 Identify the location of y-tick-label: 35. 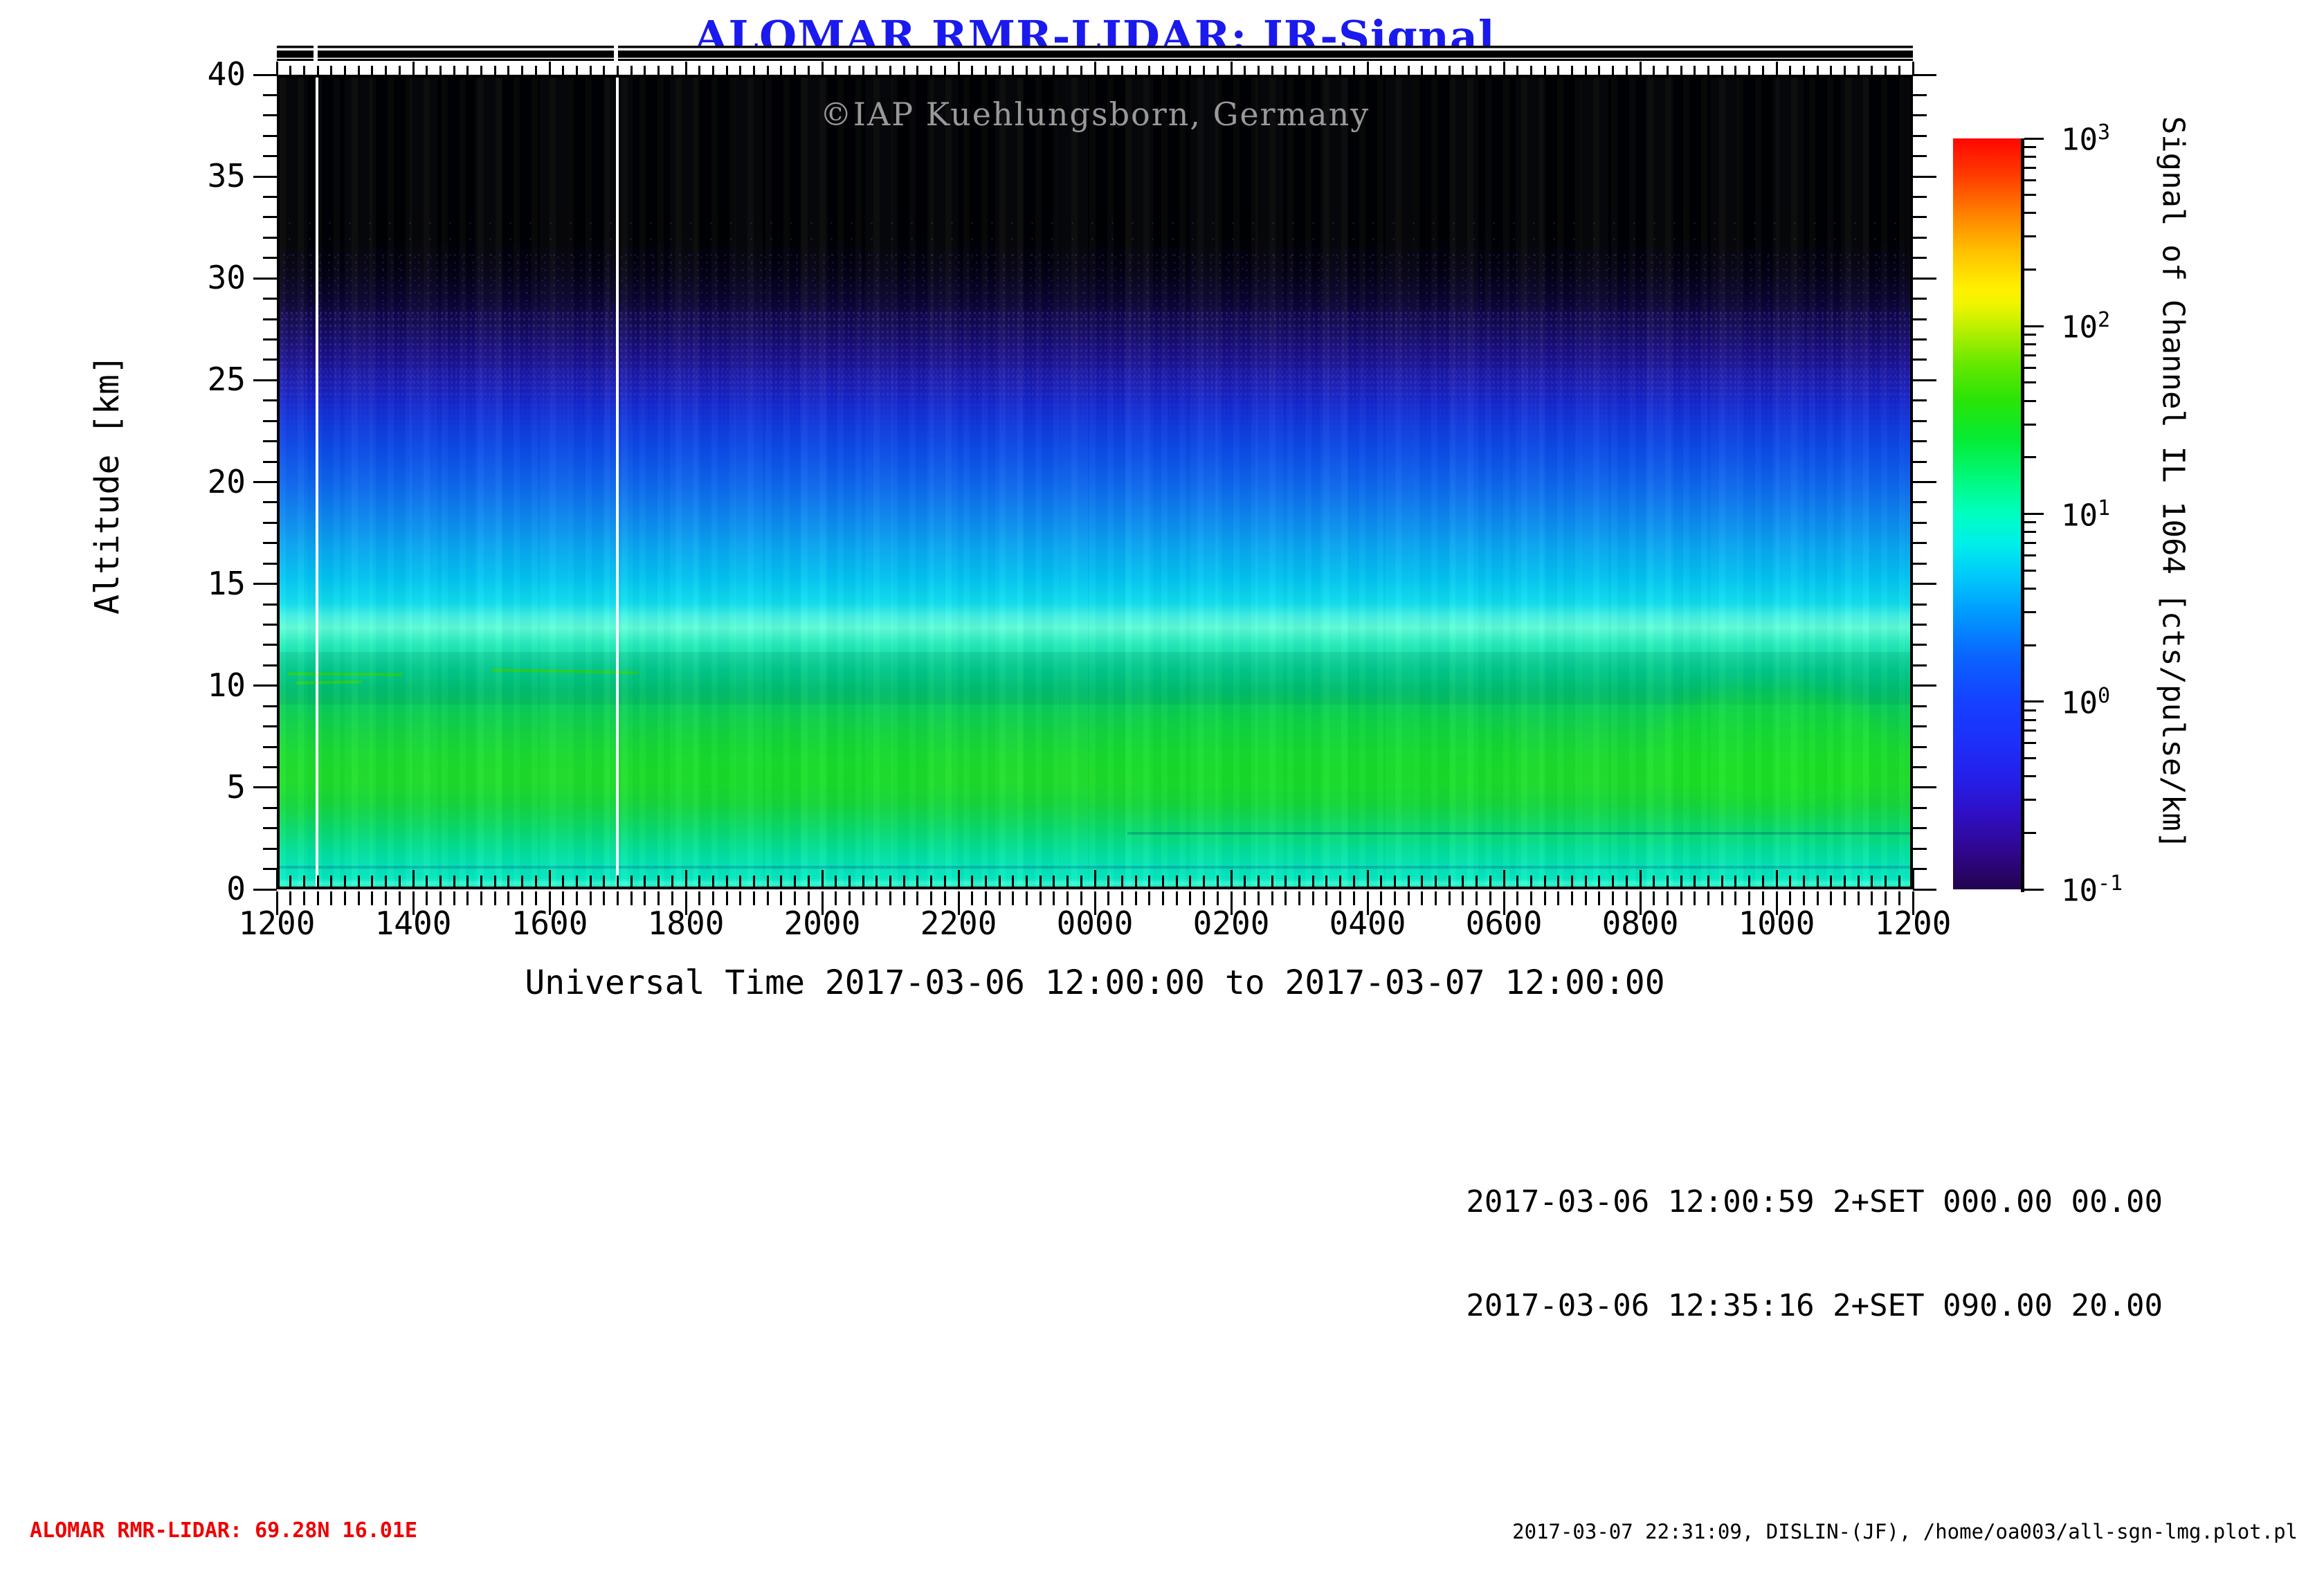
(227, 176).